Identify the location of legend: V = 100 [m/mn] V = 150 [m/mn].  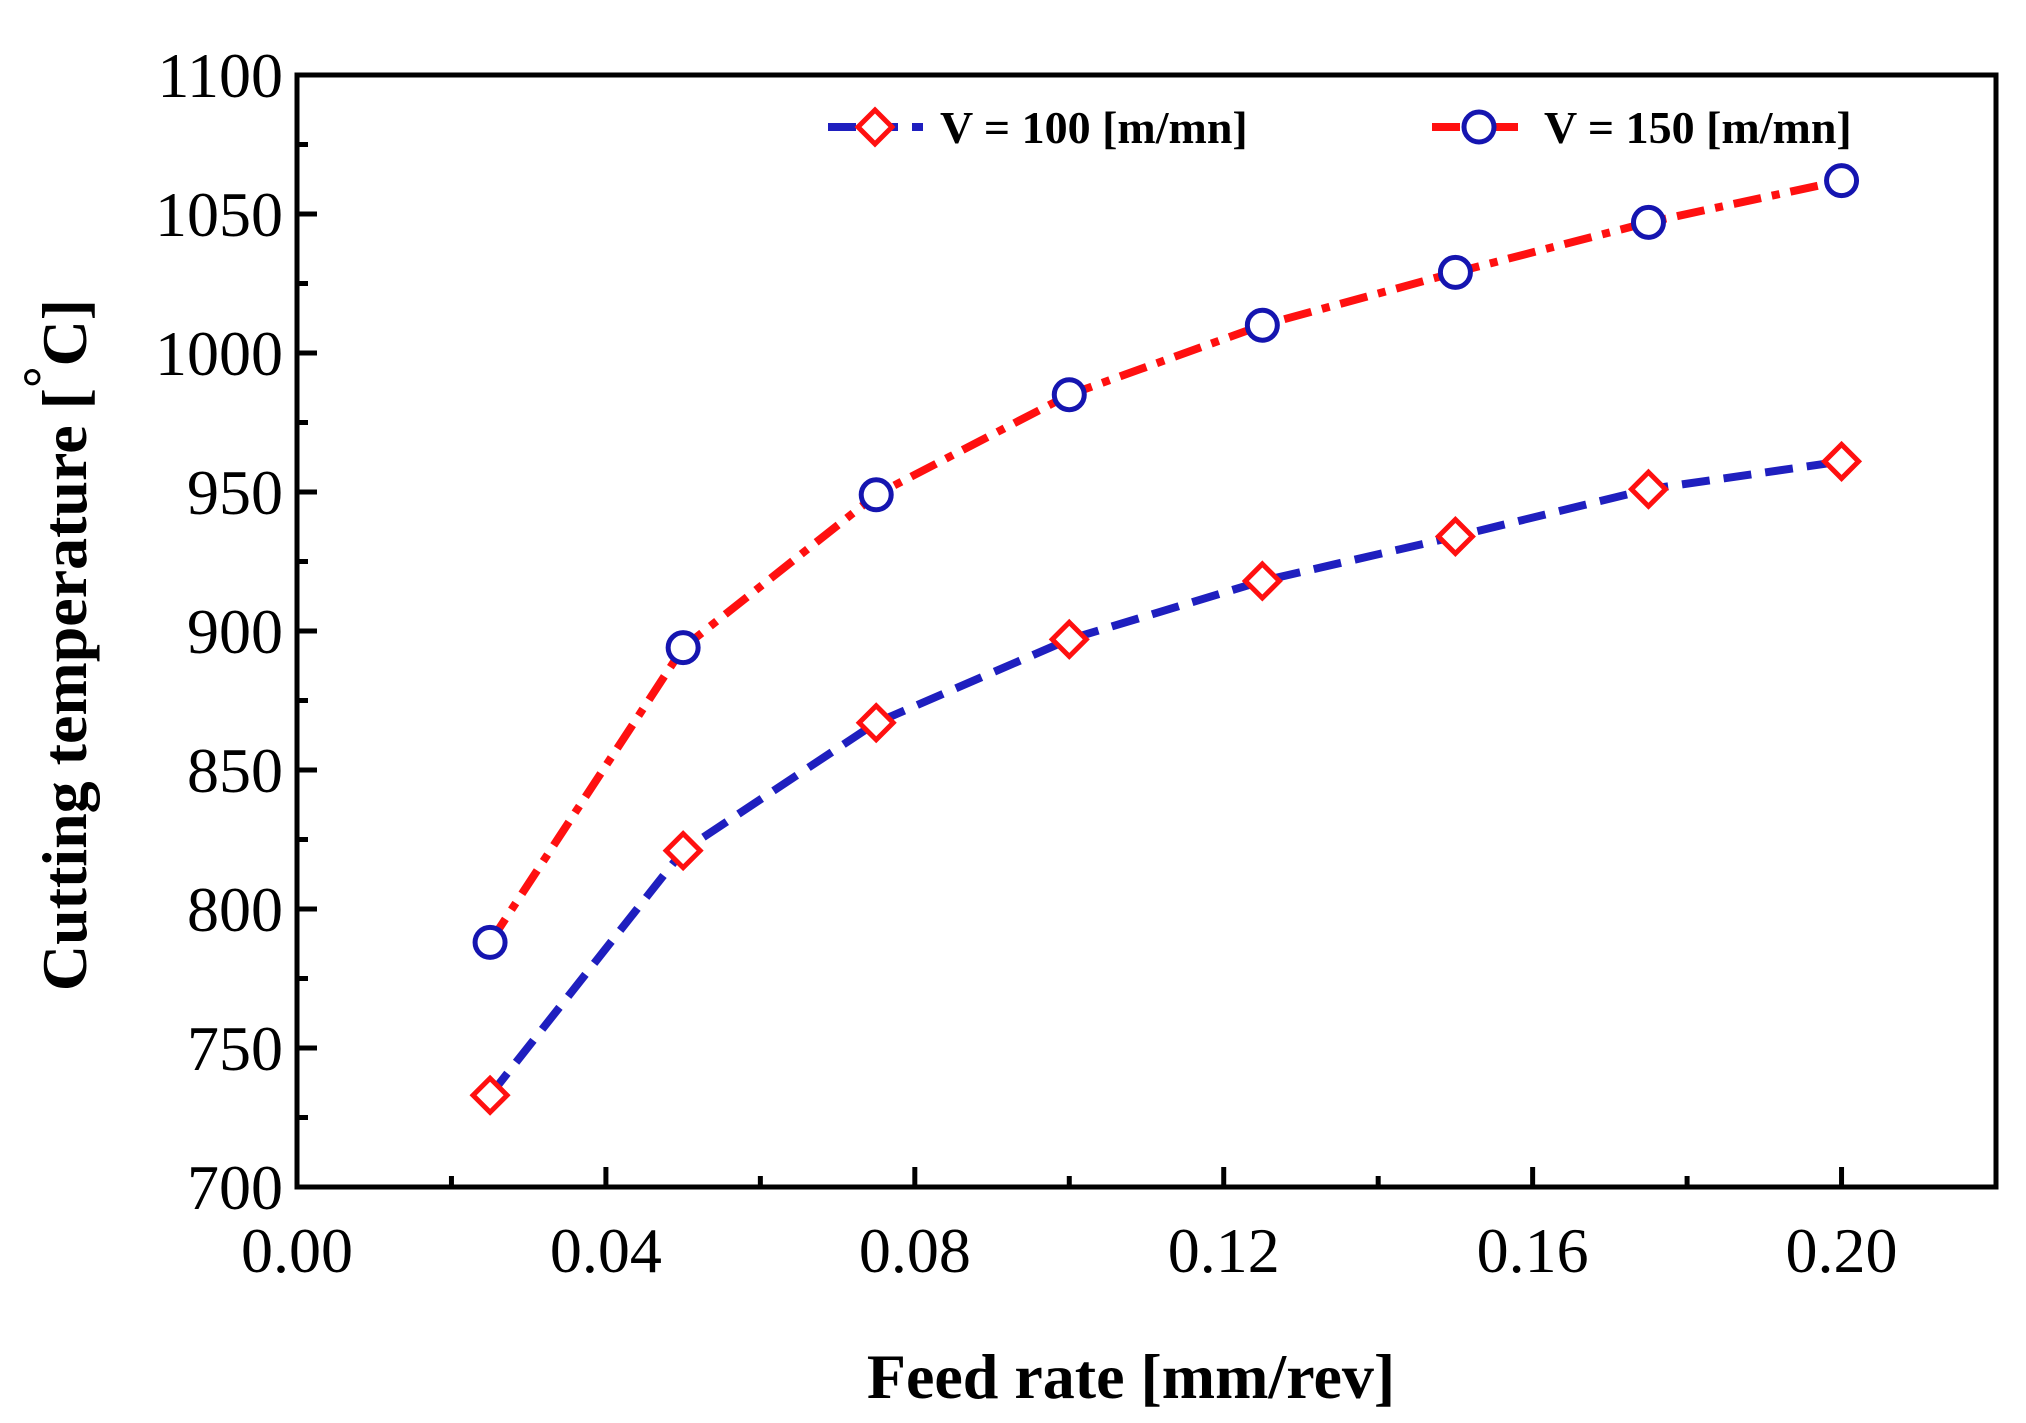
(1340, 127).